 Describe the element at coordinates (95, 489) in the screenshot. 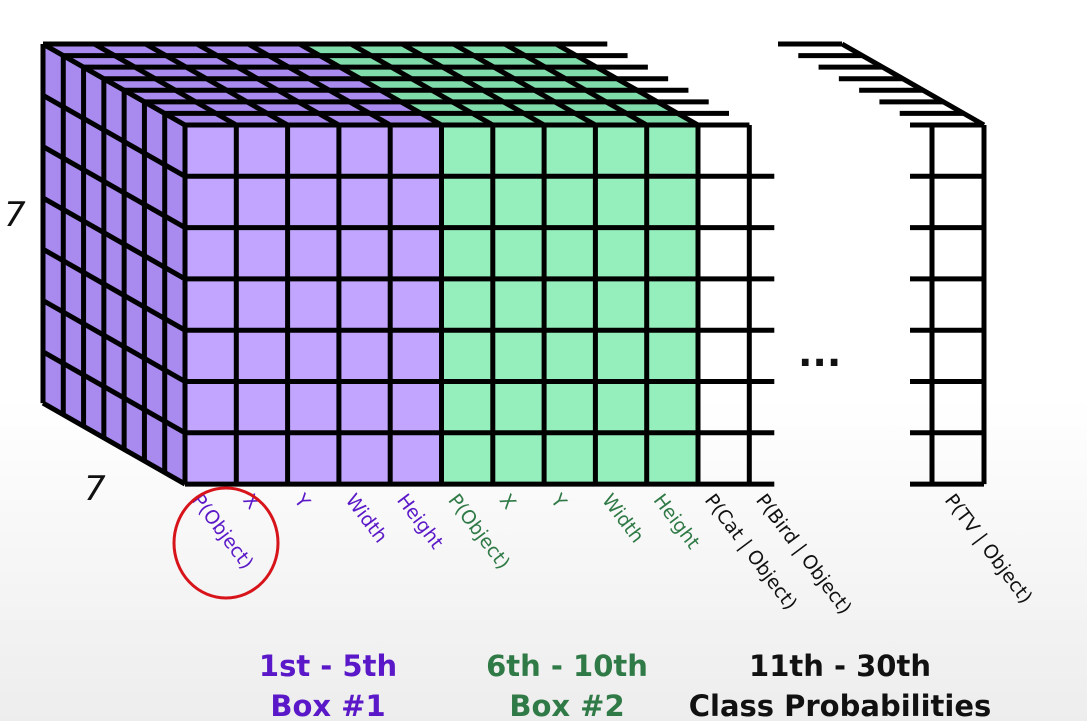

I see `width-dimension-label: 7` at that location.